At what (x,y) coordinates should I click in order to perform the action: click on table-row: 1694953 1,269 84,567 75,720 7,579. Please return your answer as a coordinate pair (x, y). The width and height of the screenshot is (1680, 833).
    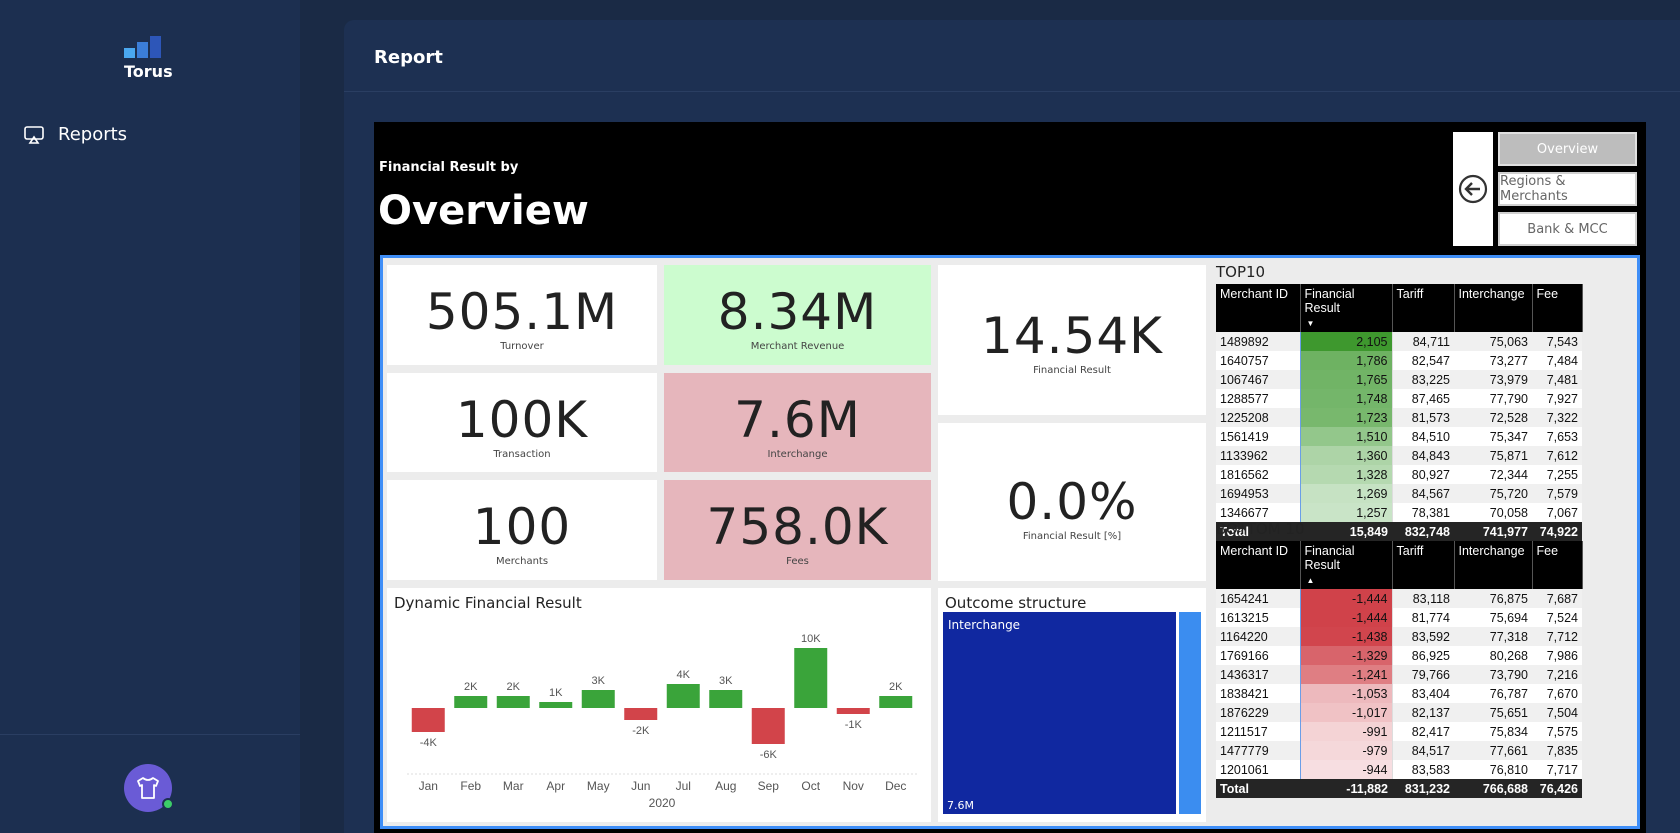
    Looking at the image, I should click on (1399, 493).